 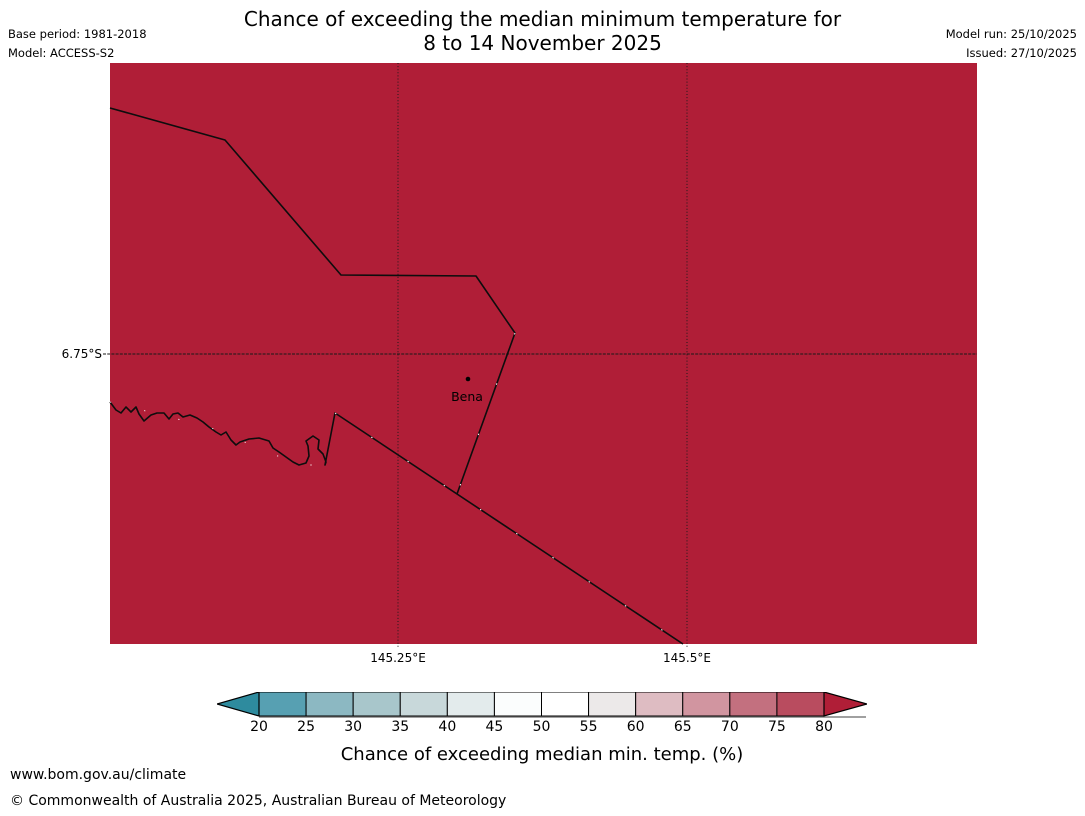 I want to click on colorbar-tick-70: 70, so click(x=729, y=727).